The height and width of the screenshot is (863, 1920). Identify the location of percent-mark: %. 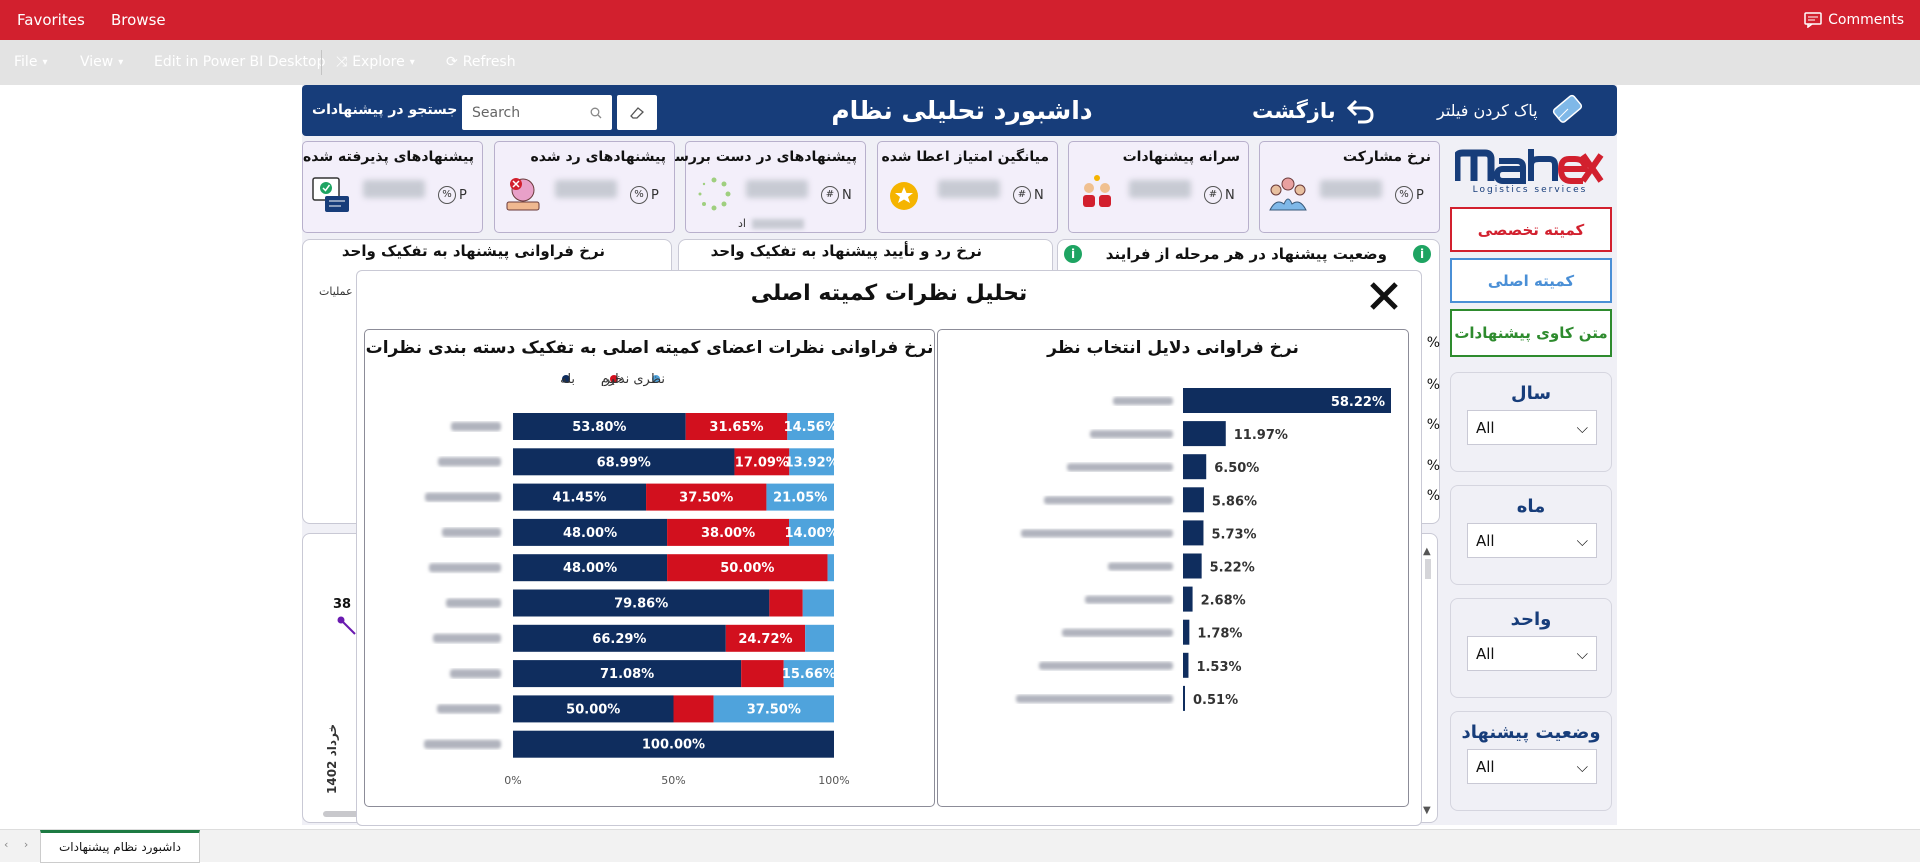
(1433, 466).